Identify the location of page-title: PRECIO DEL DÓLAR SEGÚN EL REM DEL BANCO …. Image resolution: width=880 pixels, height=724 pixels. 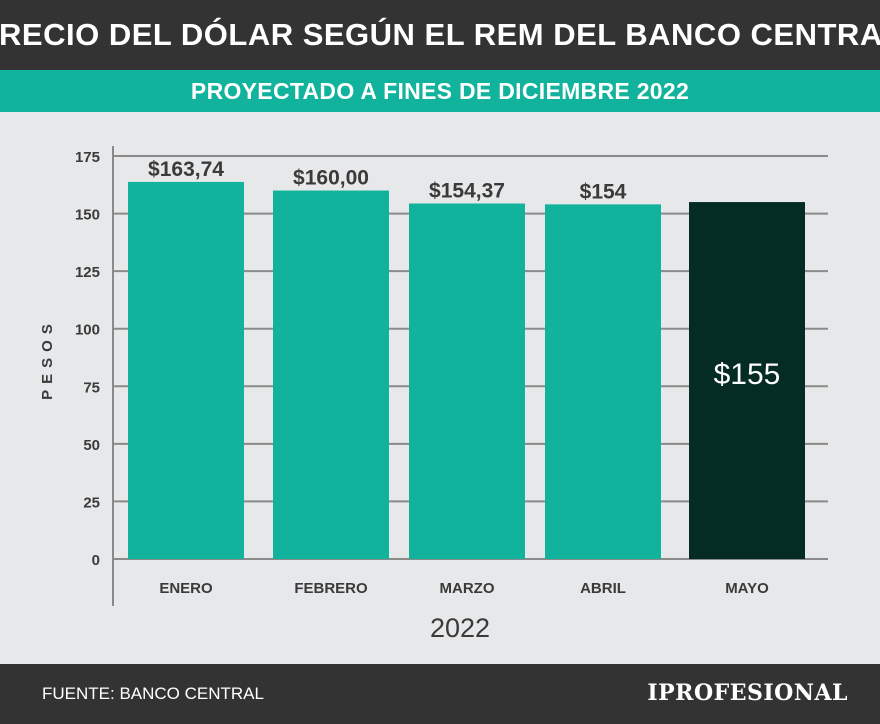
(440, 34).